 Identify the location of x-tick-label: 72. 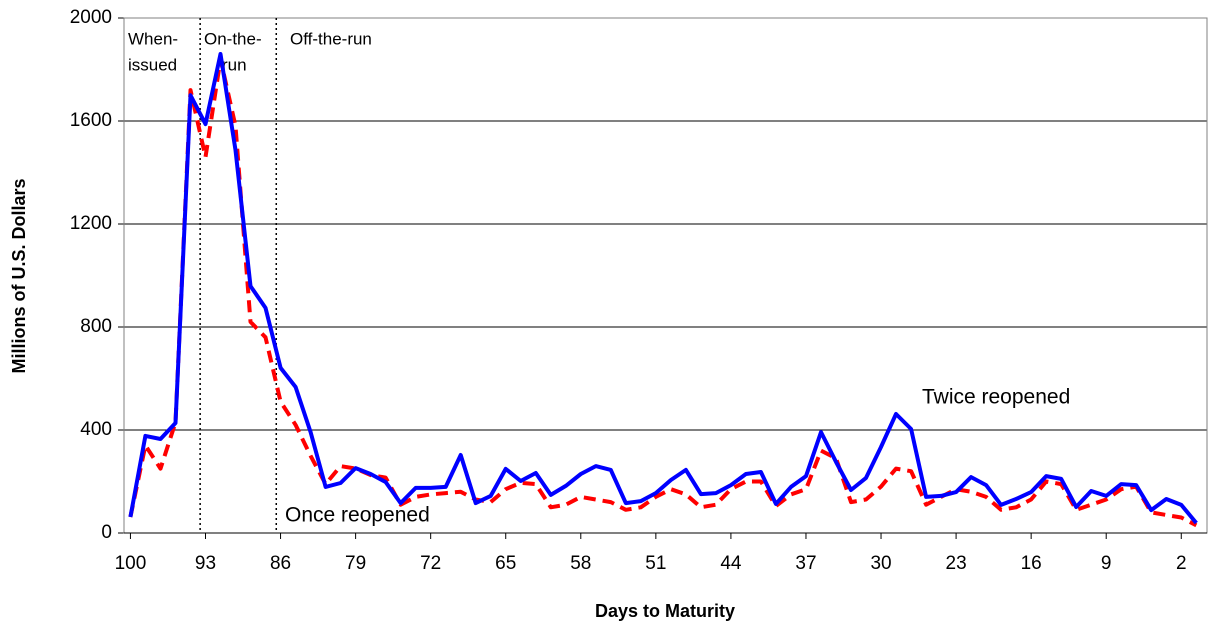
(430, 563).